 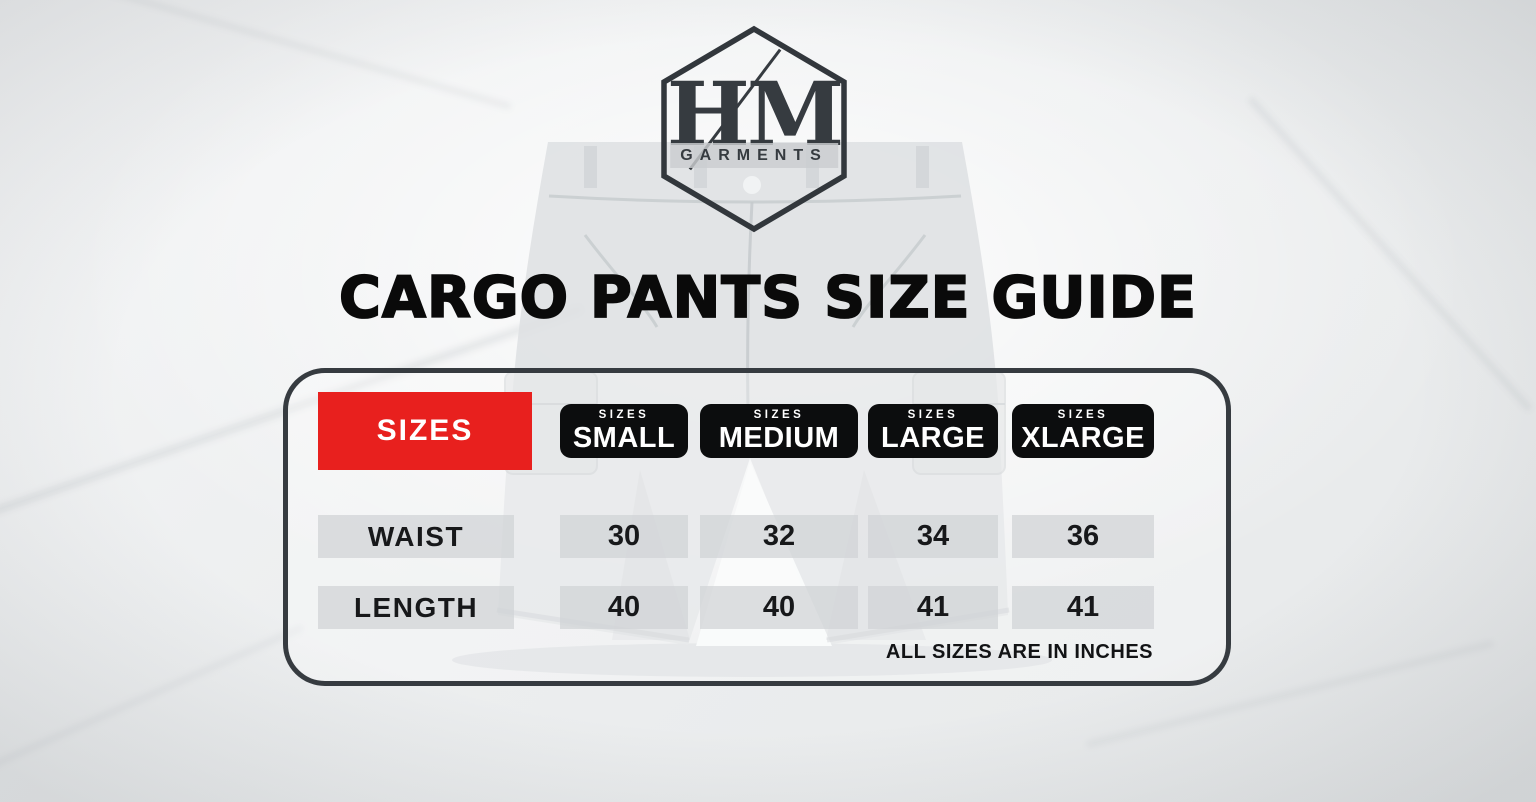 I want to click on waist-value-medium: 32, so click(x=779, y=536).